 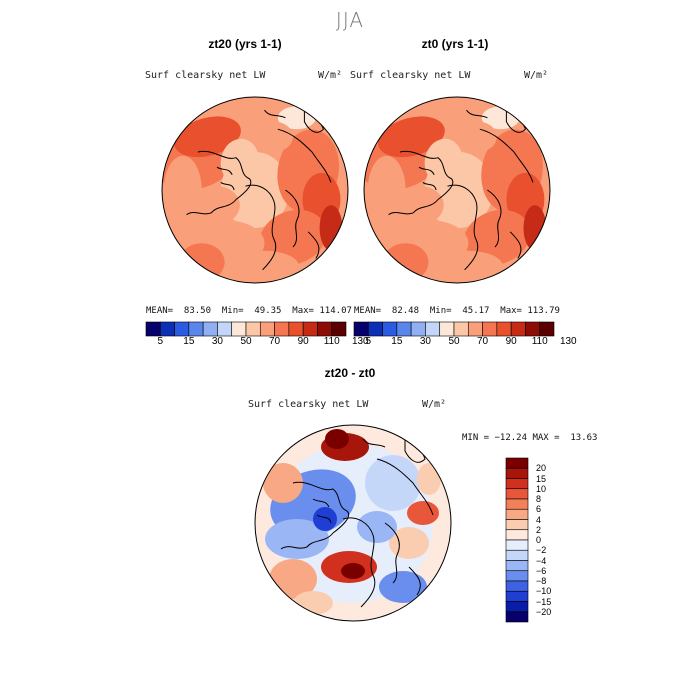 I want to click on panel-1-colorbar, so click(x=246, y=329).